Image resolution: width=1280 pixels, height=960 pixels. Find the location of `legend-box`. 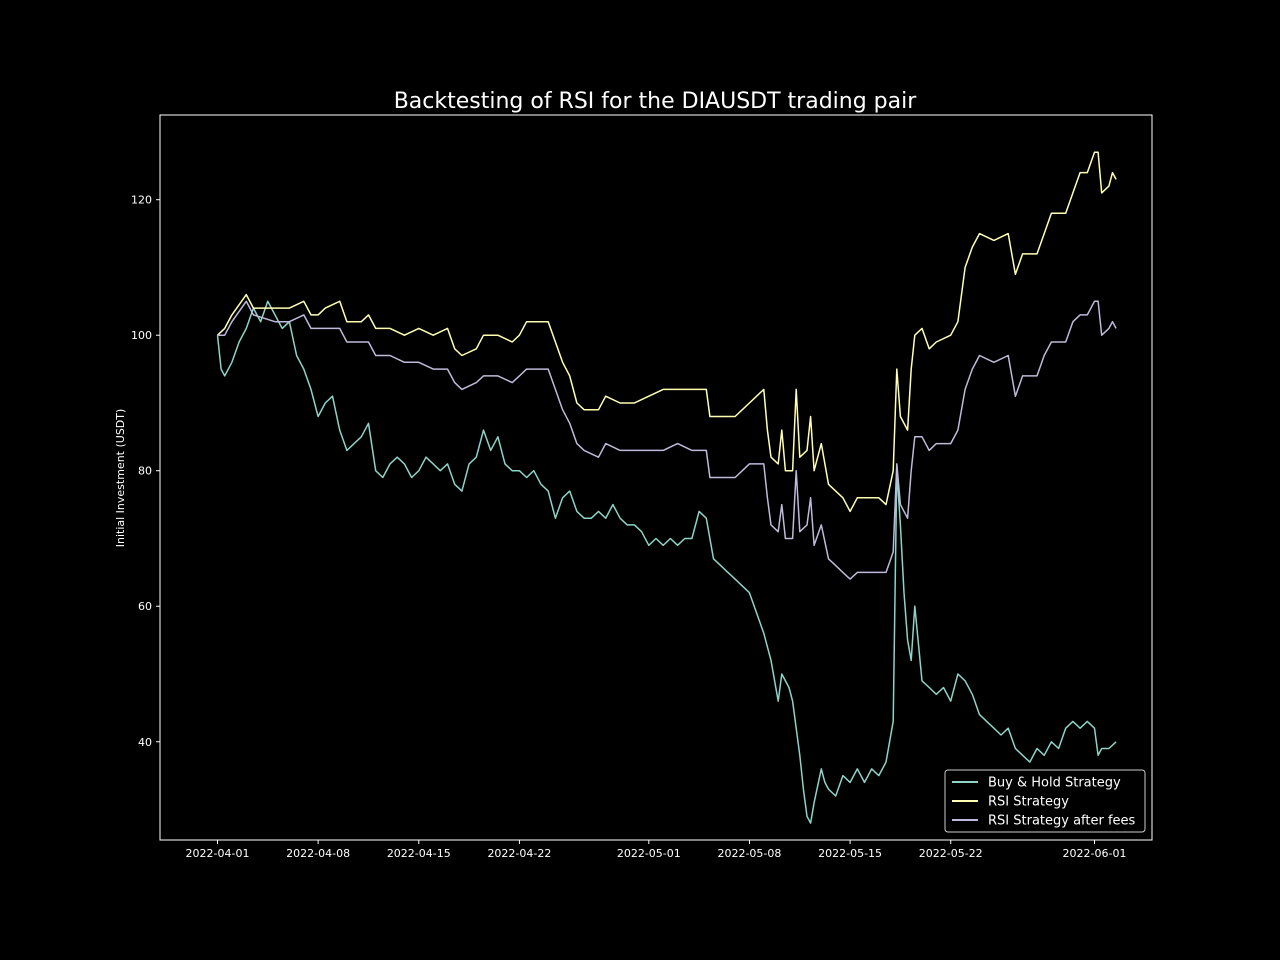

legend-box is located at coordinates (1045, 801).